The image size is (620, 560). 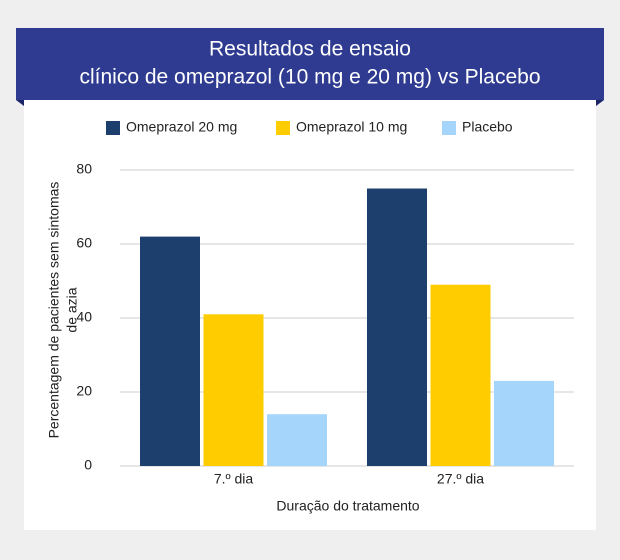 What do you see at coordinates (72, 309) in the screenshot?
I see `y-axis-label: de azia` at bounding box center [72, 309].